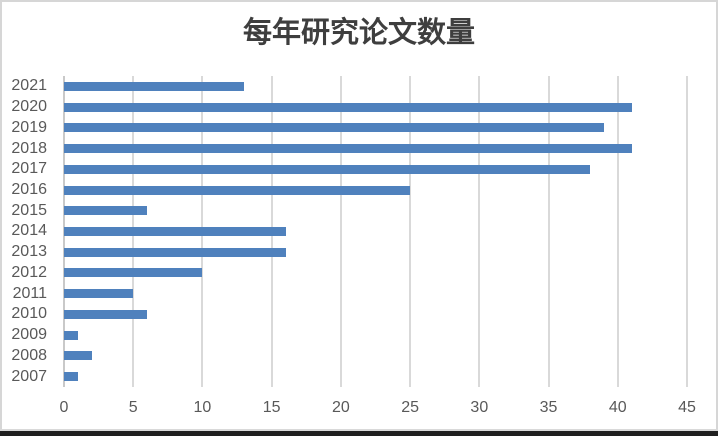 Image resolution: width=718 pixels, height=436 pixels. Describe the element at coordinates (154, 86) in the screenshot. I see `bar-2021` at that location.